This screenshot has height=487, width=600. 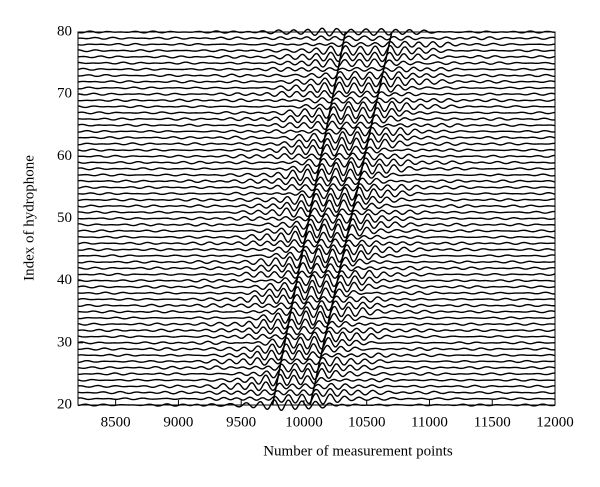 What do you see at coordinates (492, 422) in the screenshot?
I see `x-tick-label: 11500` at bounding box center [492, 422].